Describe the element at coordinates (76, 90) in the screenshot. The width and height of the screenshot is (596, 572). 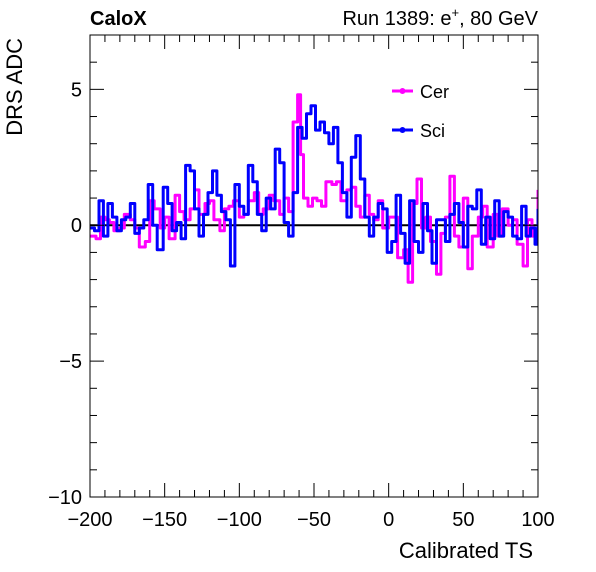
I see `y-tick-label: 5` at that location.